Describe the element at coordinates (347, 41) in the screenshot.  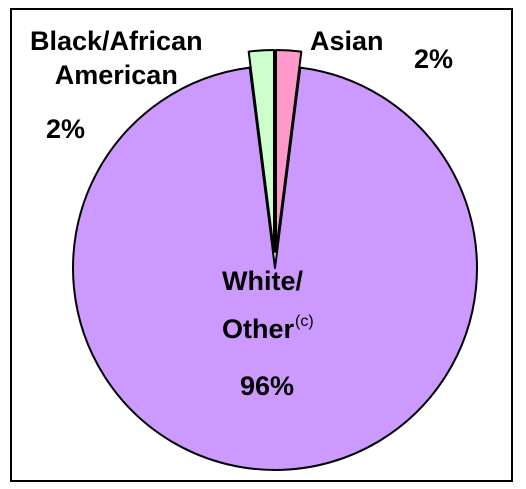
I see `label-asian: Asian` at that location.